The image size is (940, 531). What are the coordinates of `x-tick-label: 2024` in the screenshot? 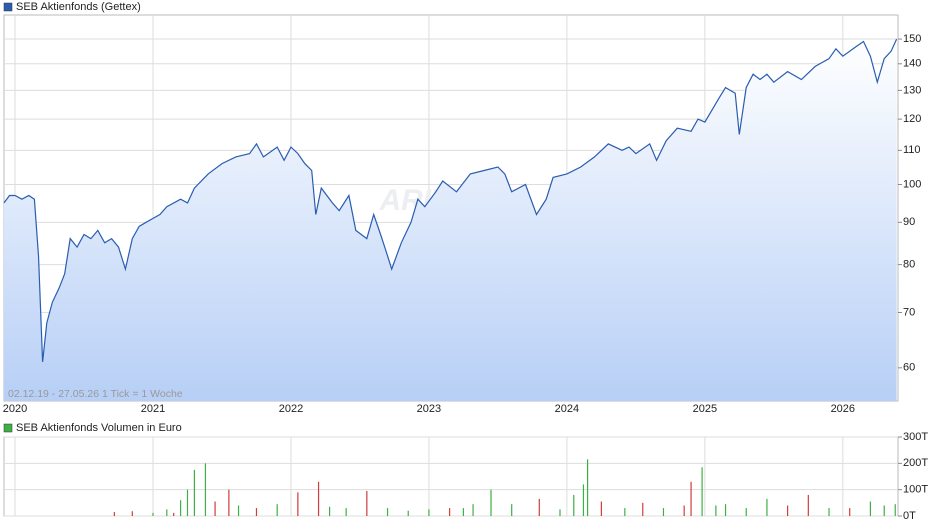 It's located at (567, 409).